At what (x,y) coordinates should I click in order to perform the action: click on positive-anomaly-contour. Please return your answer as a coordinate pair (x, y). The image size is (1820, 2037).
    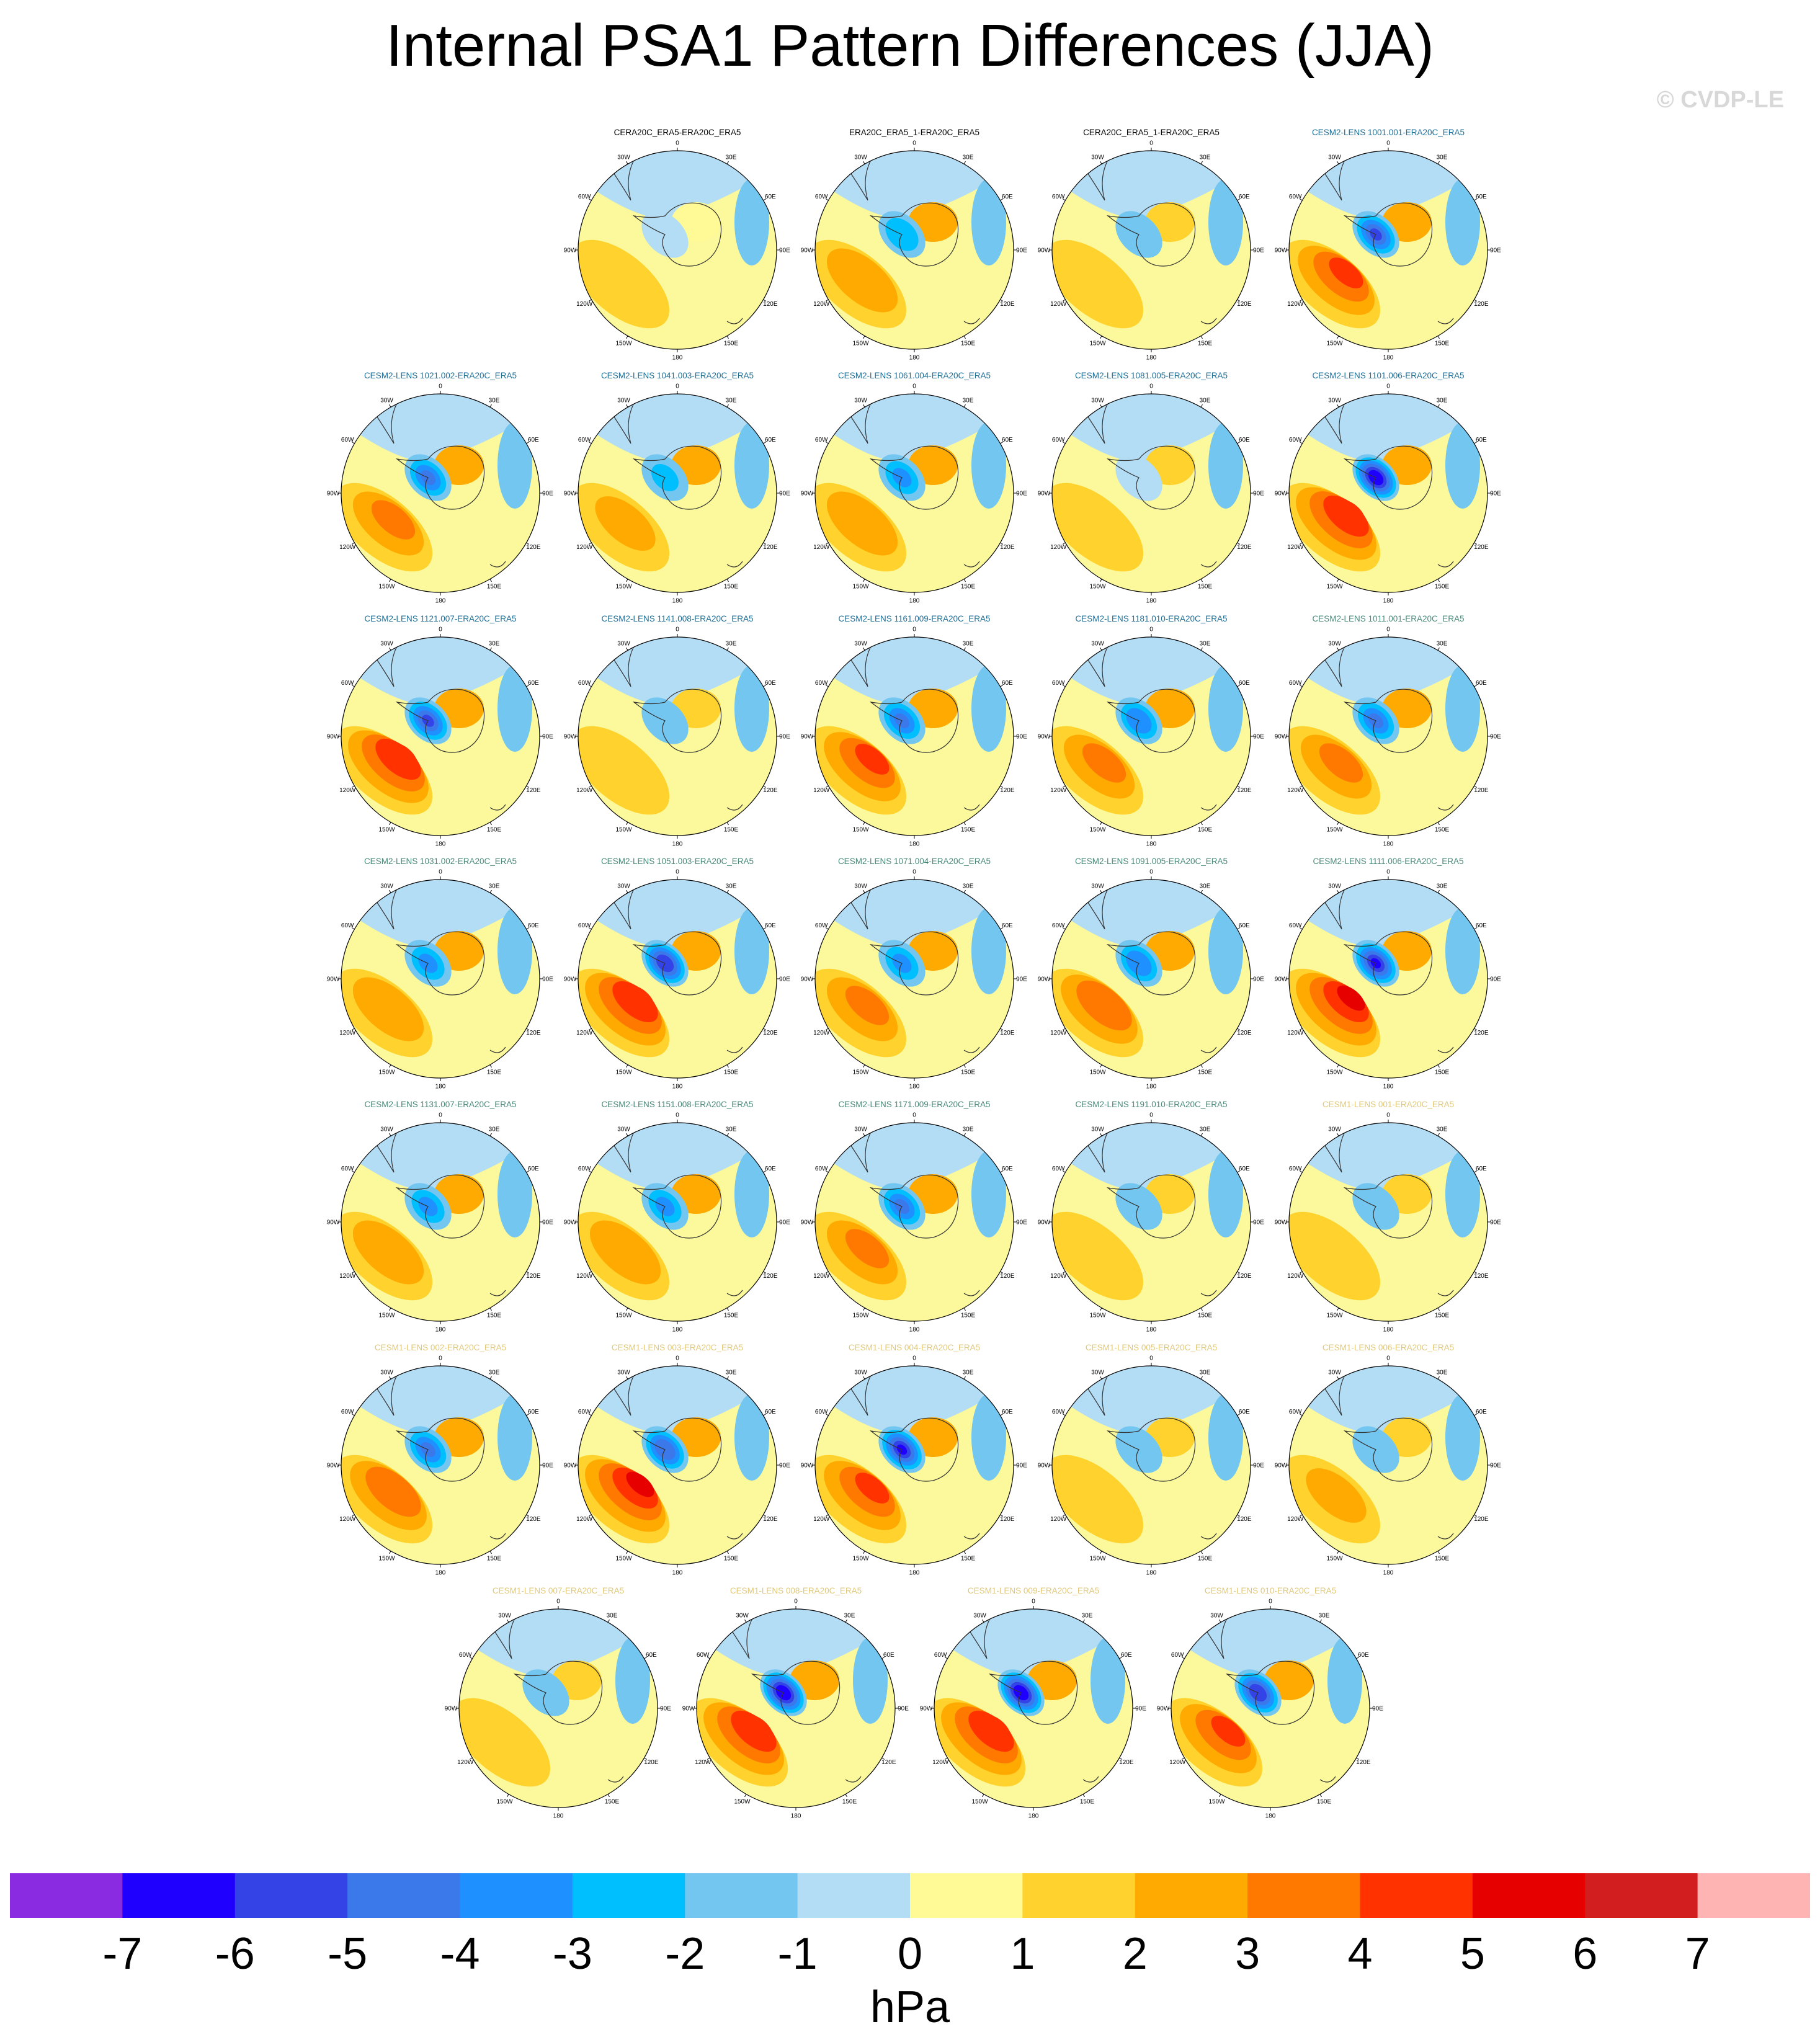
    Looking at the image, I should click on (1351, 512).